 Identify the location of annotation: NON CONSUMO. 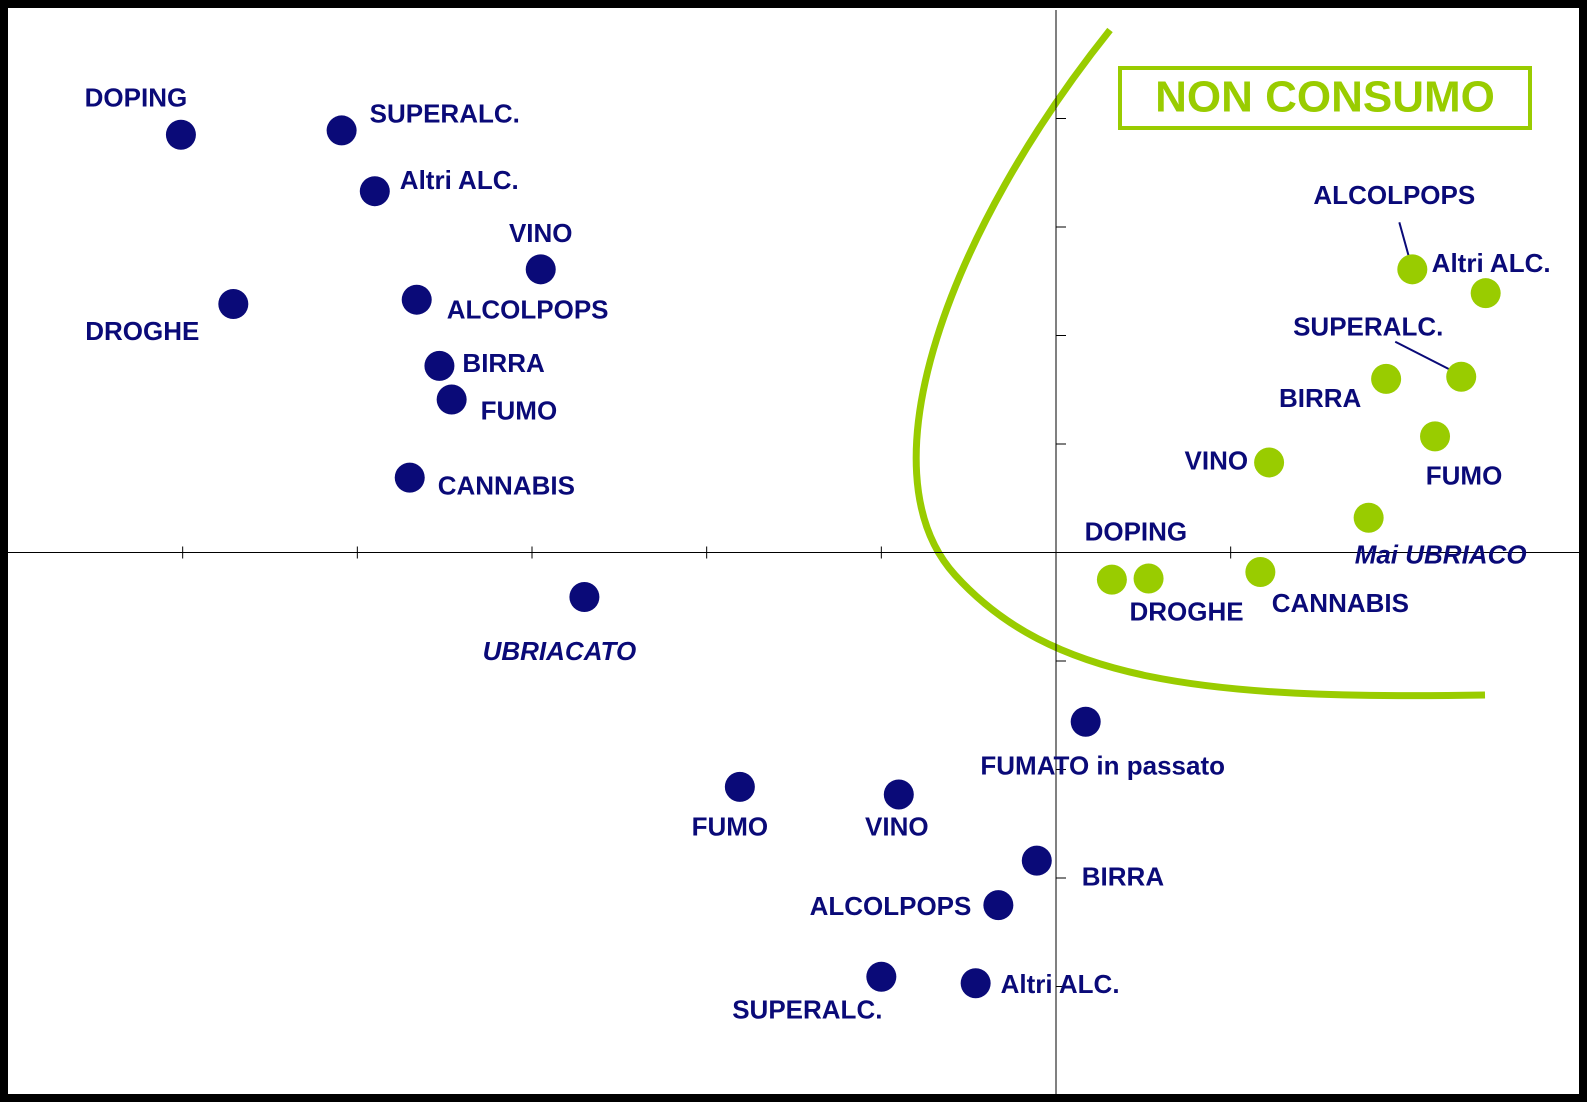
(1325, 97).